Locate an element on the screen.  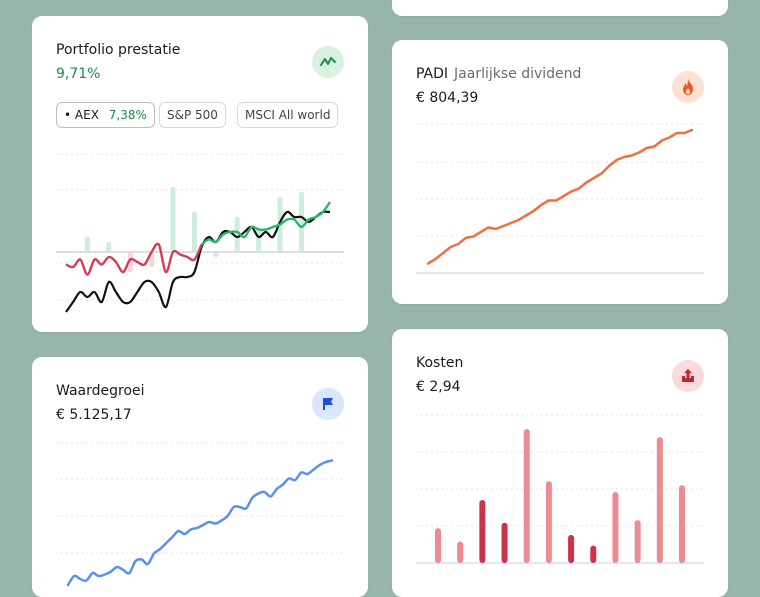
flame-icon is located at coordinates (688, 87).